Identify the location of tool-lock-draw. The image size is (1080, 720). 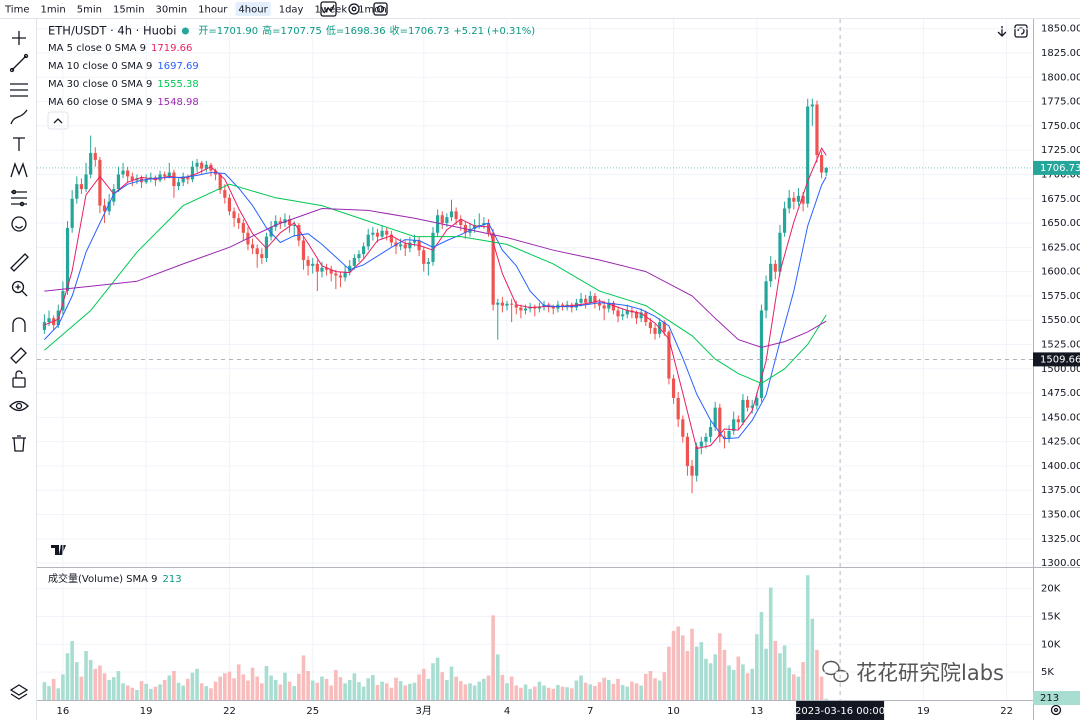
(18, 355).